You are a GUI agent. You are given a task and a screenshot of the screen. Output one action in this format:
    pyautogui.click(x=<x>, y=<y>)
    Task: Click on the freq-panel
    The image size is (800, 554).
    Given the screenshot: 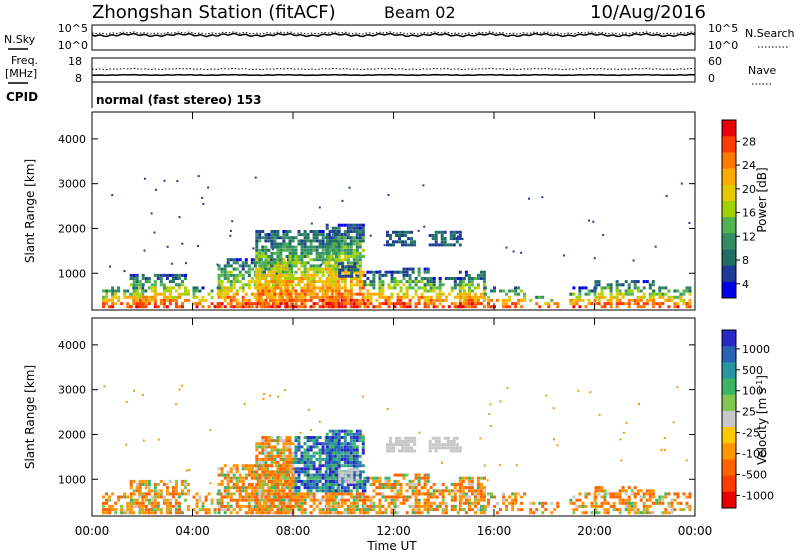 What is the action you would take?
    pyautogui.click(x=393, y=70)
    